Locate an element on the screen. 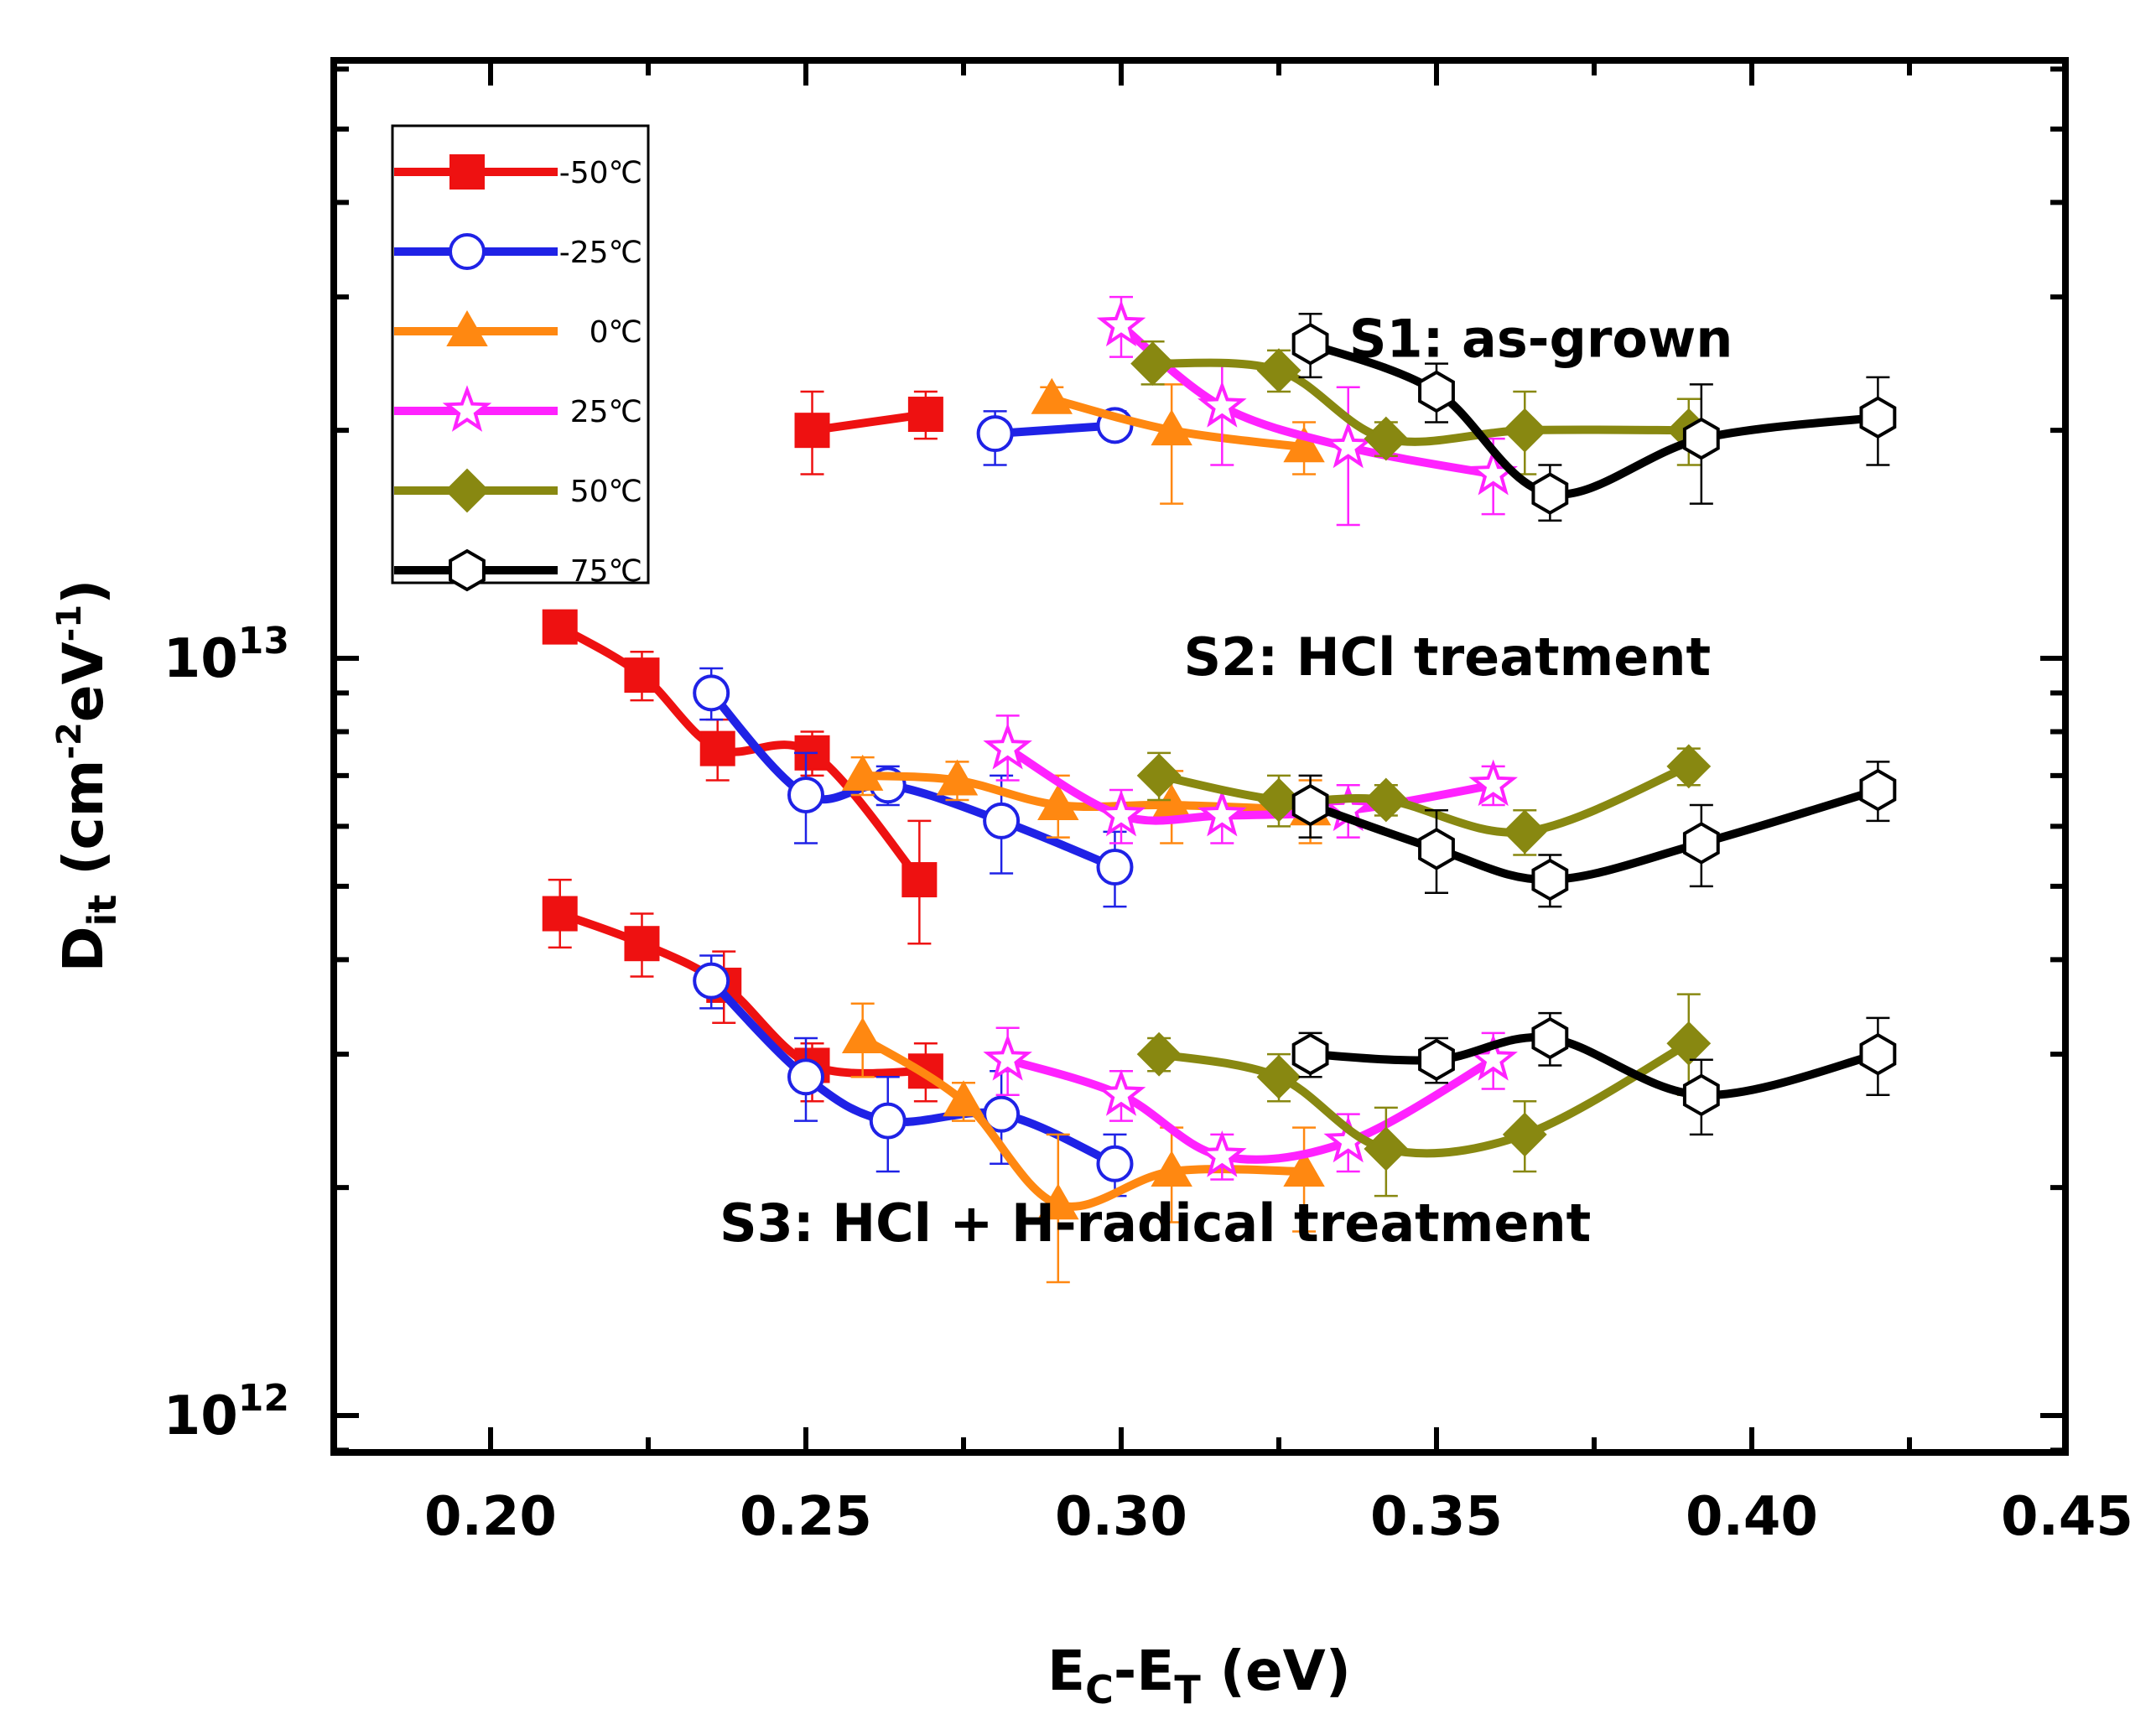  annotation-label: S2: HCl treatment is located at coordinates (1448, 657).